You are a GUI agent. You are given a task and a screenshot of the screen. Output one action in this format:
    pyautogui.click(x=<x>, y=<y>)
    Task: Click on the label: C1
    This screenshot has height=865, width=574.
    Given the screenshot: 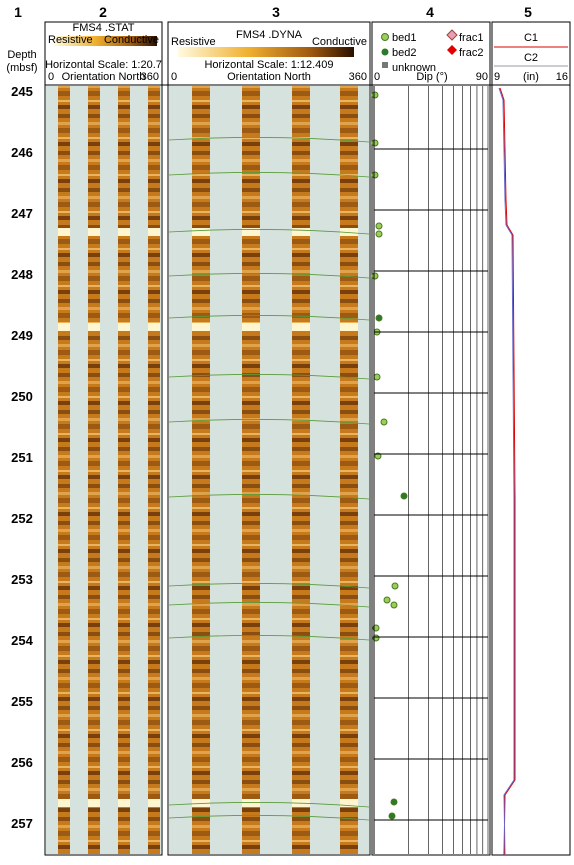 What is the action you would take?
    pyautogui.click(x=531, y=38)
    